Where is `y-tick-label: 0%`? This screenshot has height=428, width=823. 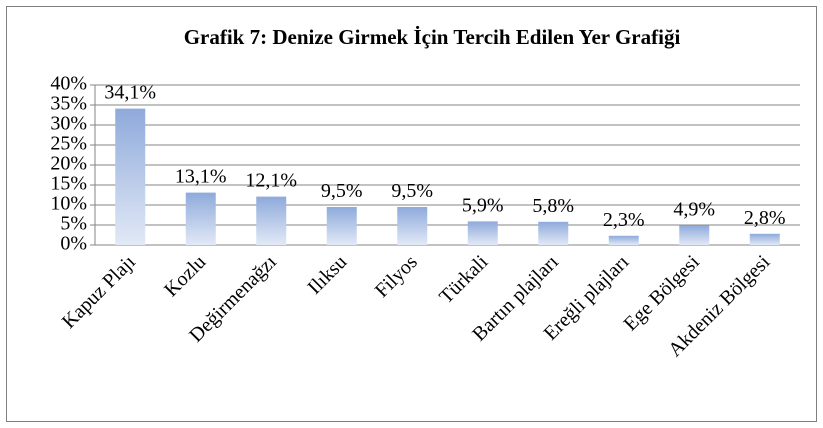 y-tick-label: 0% is located at coordinates (73, 244).